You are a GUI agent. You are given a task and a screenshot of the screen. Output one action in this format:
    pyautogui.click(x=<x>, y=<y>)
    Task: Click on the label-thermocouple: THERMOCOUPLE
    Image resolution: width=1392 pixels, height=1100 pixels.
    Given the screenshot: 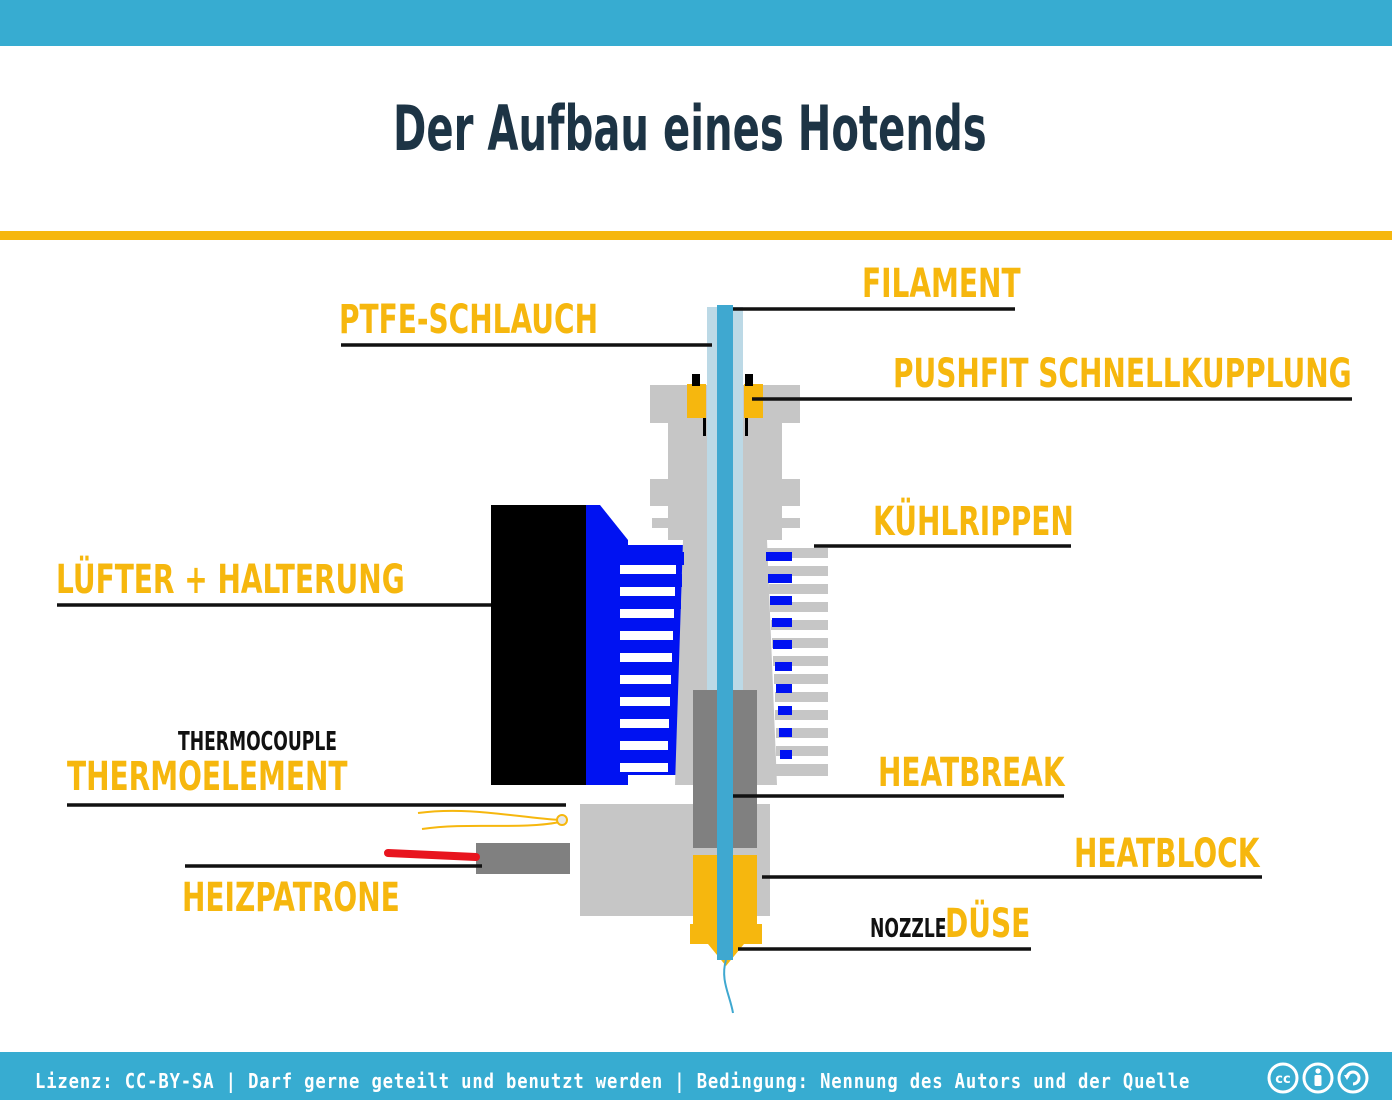 What is the action you would take?
    pyautogui.click(x=258, y=742)
    